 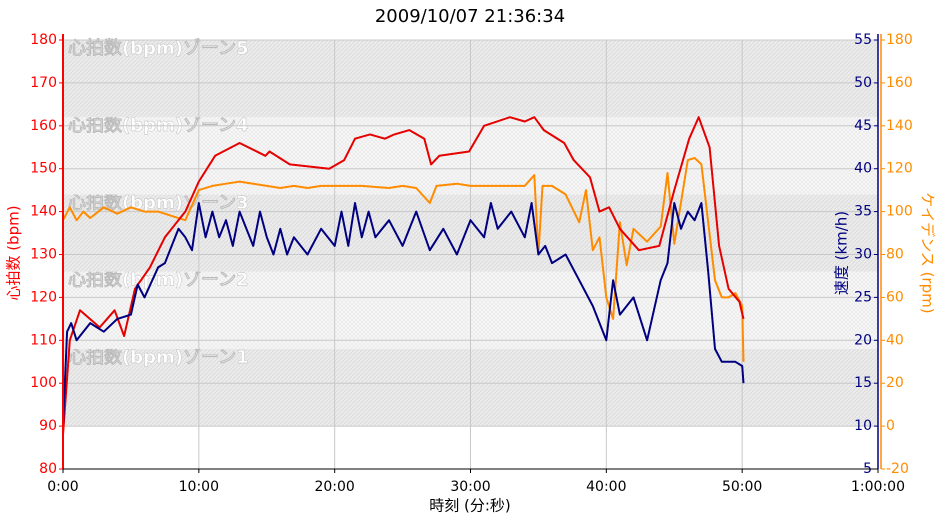 What do you see at coordinates (43, 169) in the screenshot?
I see `y-tick-label: 150` at bounding box center [43, 169].